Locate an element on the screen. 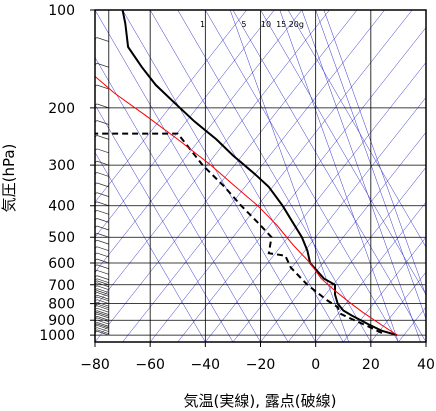 The width and height of the screenshot is (436, 411). x-tick-label: −20 is located at coordinates (261, 365).